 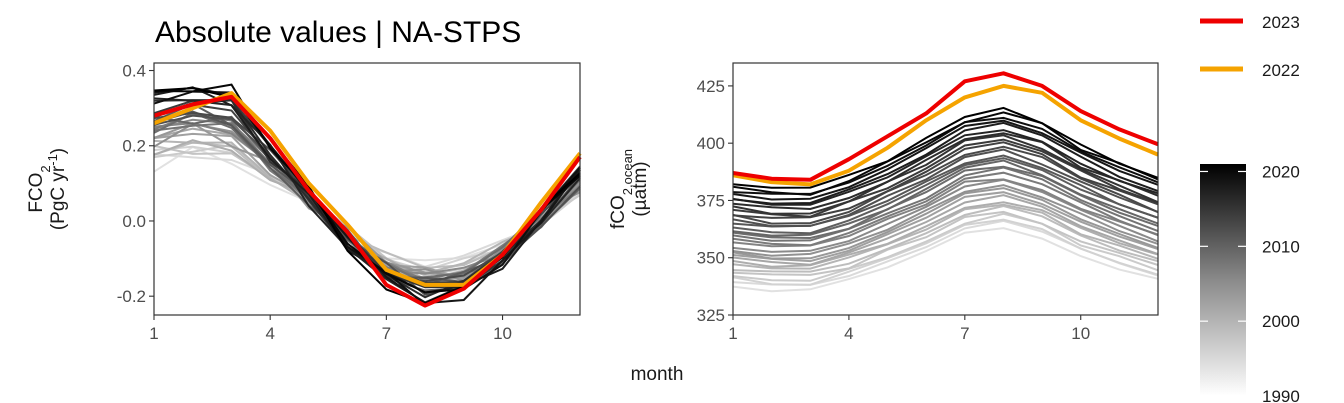 I want to click on series-line-right-1999, so click(x=945, y=227).